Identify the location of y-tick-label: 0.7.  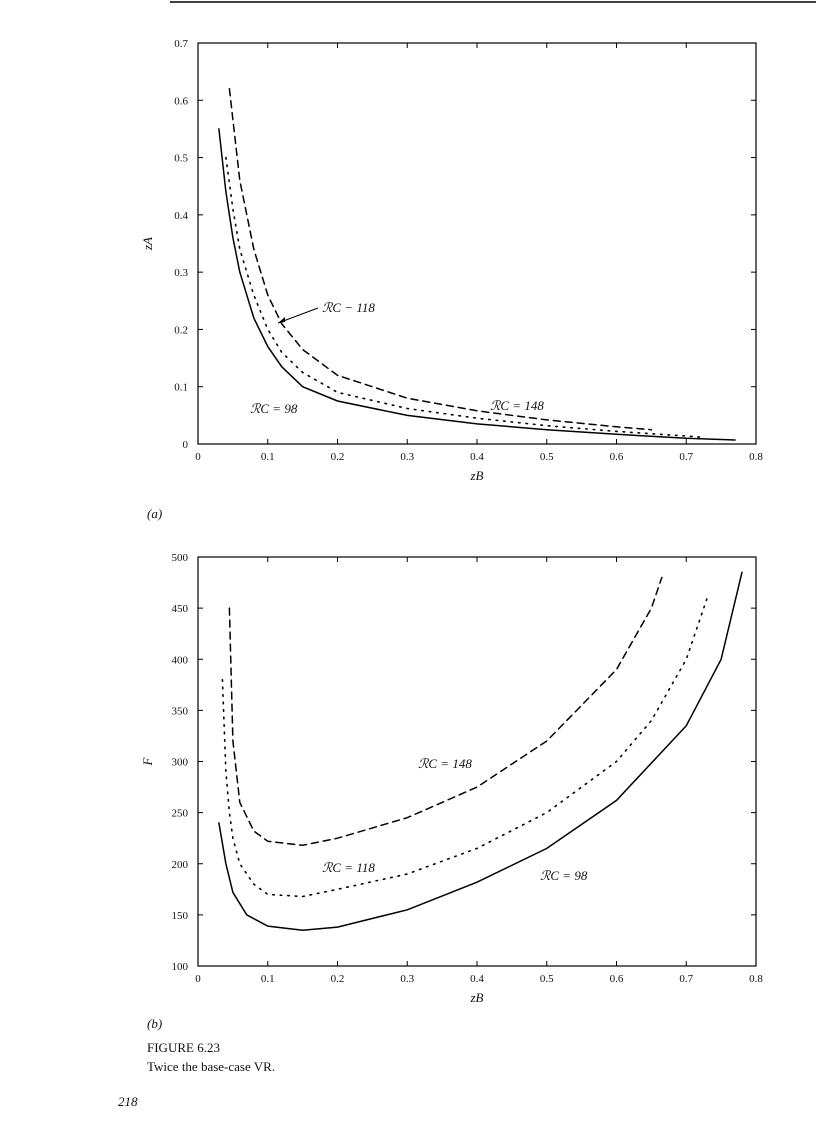
(181, 44).